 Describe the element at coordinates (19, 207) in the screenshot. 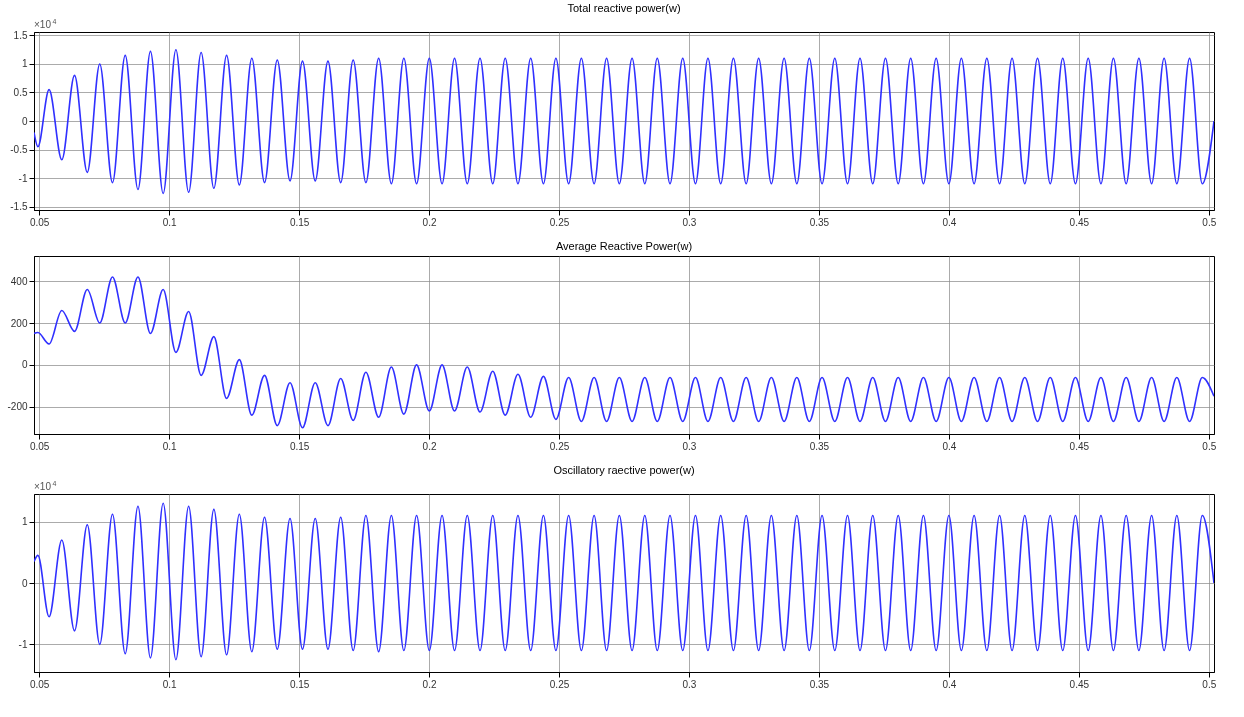

I see `y-tick-label: -1.5` at that location.